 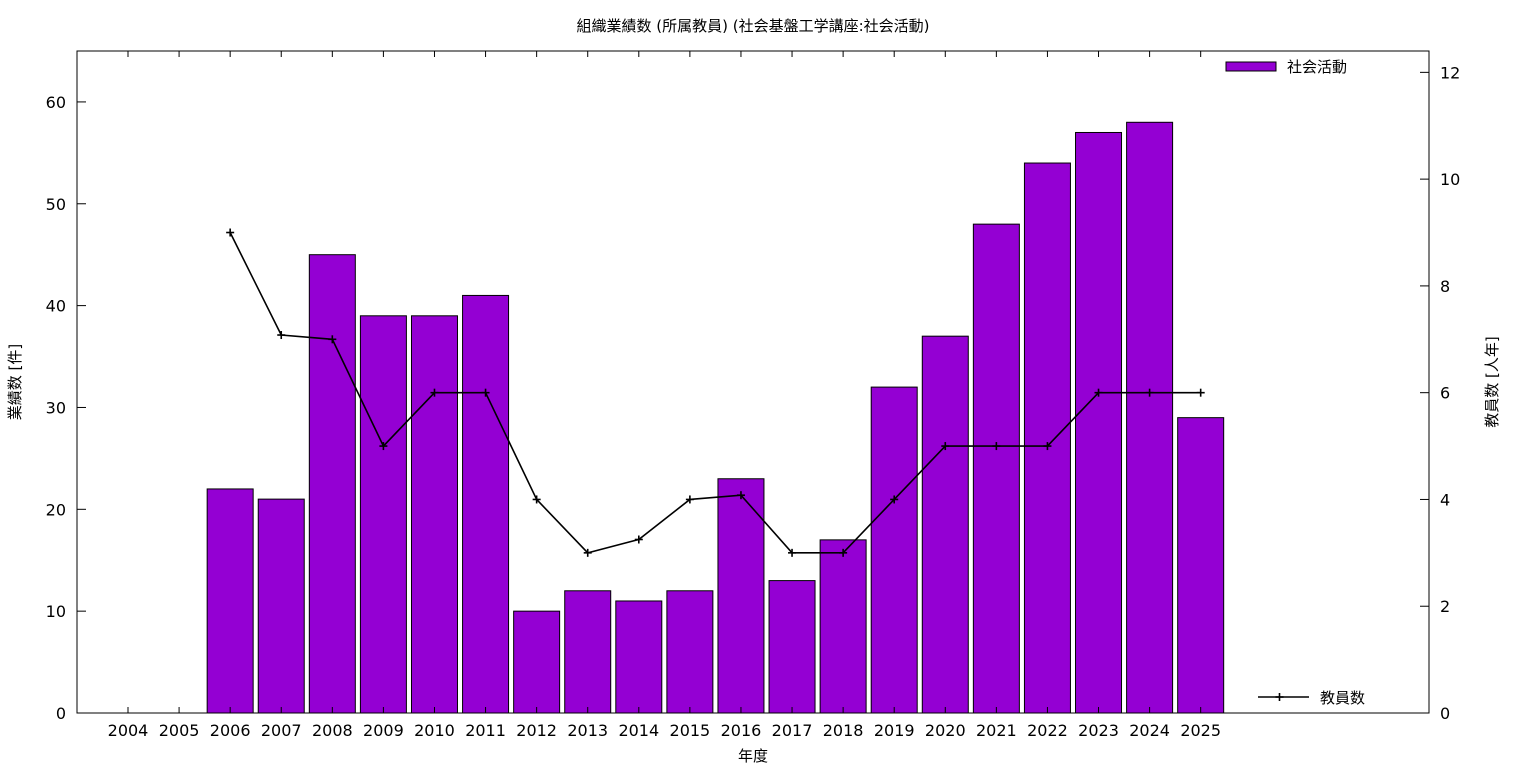 What do you see at coordinates (281, 730) in the screenshot?
I see `x-tick-label-2007: 2007` at bounding box center [281, 730].